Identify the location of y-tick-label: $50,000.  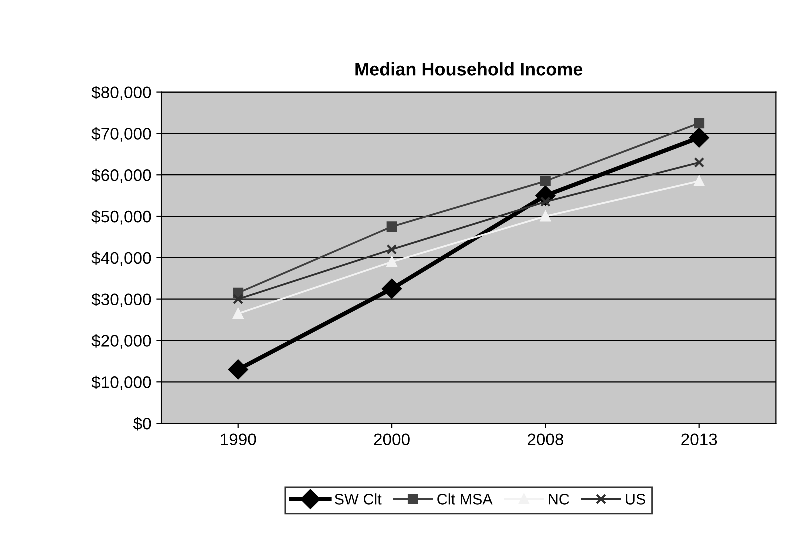
(122, 217).